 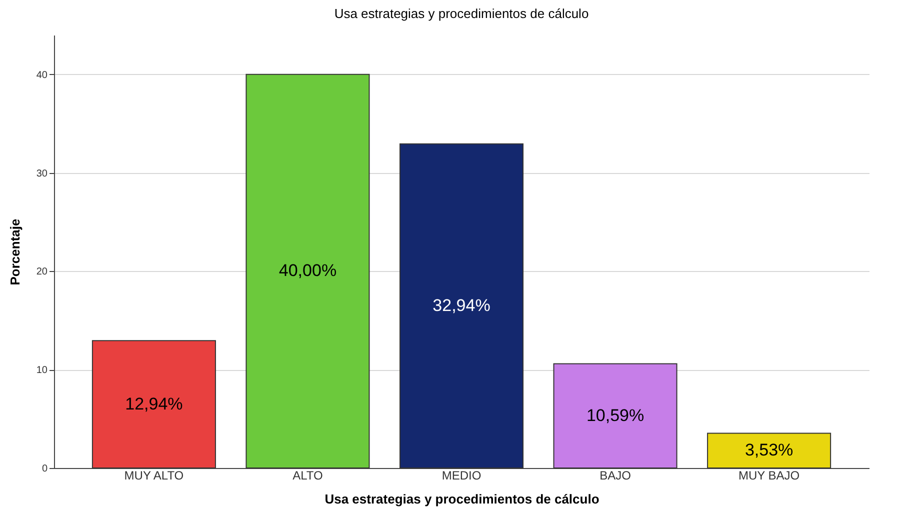 What do you see at coordinates (42, 75) in the screenshot?
I see `y-tick-label: 40` at bounding box center [42, 75].